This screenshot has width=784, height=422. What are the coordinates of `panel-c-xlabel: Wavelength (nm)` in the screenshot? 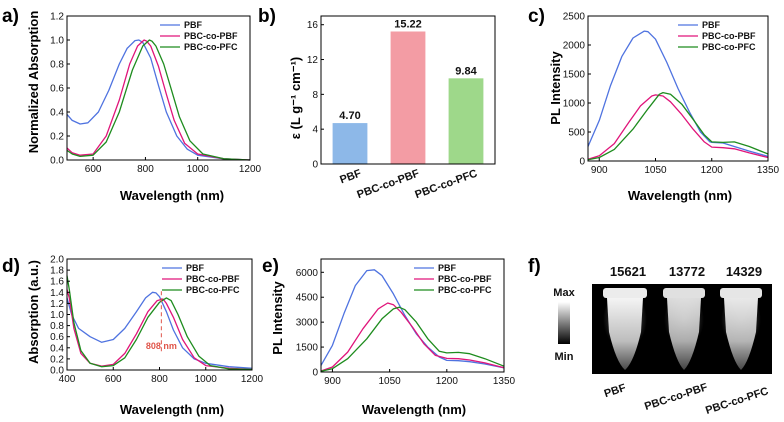 It's located at (680, 195).